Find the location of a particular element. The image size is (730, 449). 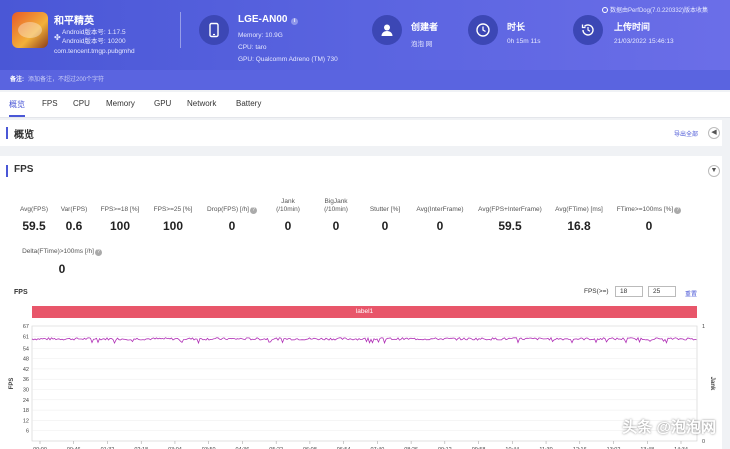

metric-label: BigJank (/10min) is located at coordinates (336, 206).